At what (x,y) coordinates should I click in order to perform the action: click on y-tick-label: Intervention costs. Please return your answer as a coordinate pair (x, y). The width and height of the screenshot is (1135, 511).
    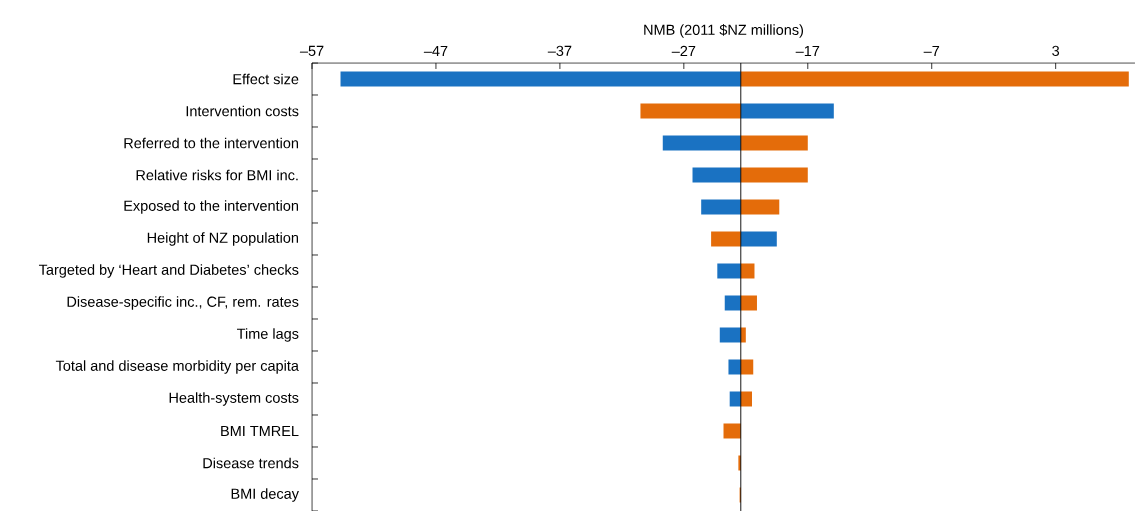
    Looking at the image, I should click on (242, 111).